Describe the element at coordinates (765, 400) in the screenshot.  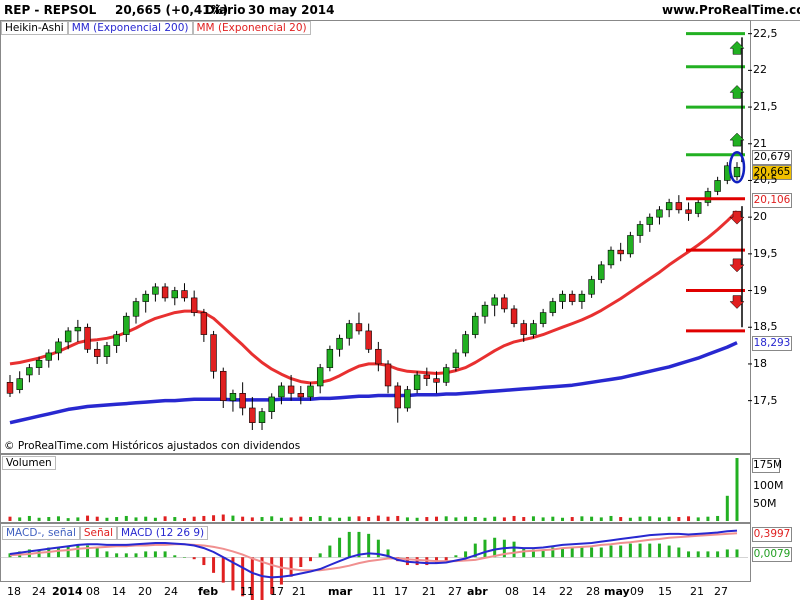
I see `y-tick-label: 17,5` at that location.